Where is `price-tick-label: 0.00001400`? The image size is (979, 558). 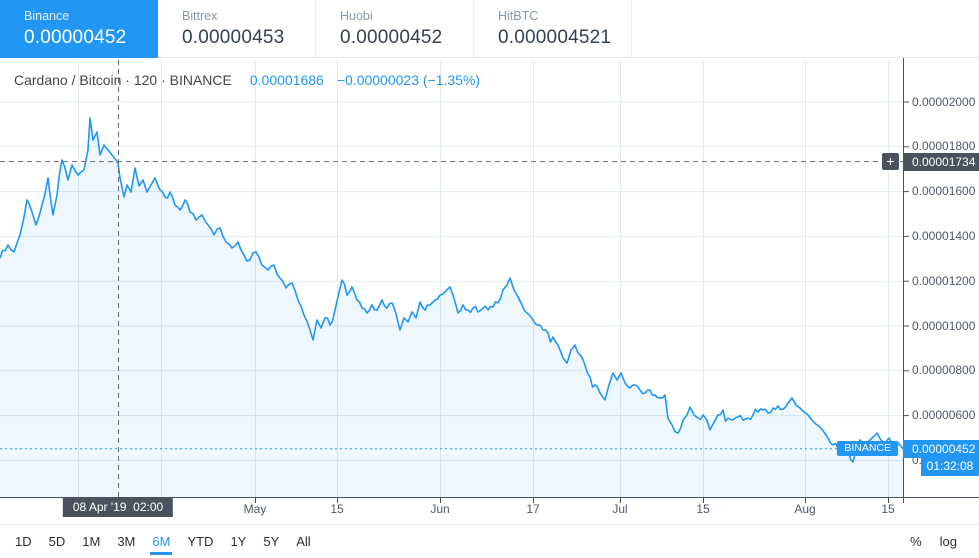 price-tick-label: 0.00001400 is located at coordinates (944, 235).